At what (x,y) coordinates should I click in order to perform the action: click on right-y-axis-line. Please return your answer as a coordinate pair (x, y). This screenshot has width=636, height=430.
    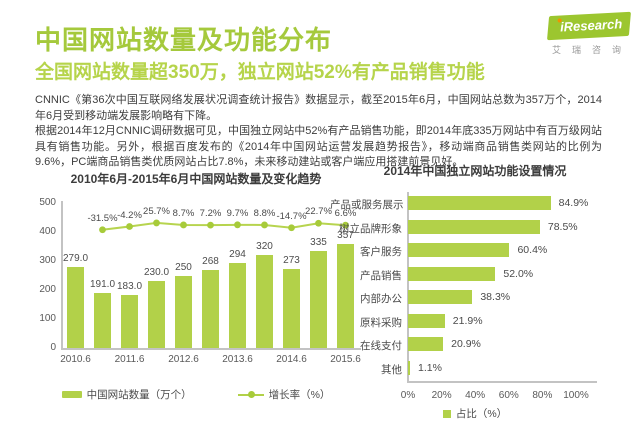
    Looking at the image, I should click on (408, 287).